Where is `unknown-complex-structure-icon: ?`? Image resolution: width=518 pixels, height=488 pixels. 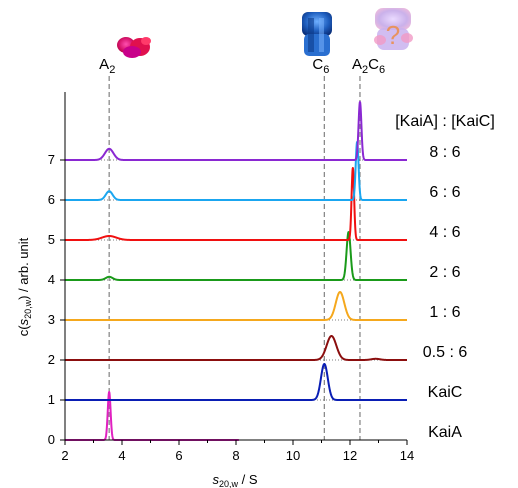
unknown-complex-structure-icon: ? is located at coordinates (393, 29).